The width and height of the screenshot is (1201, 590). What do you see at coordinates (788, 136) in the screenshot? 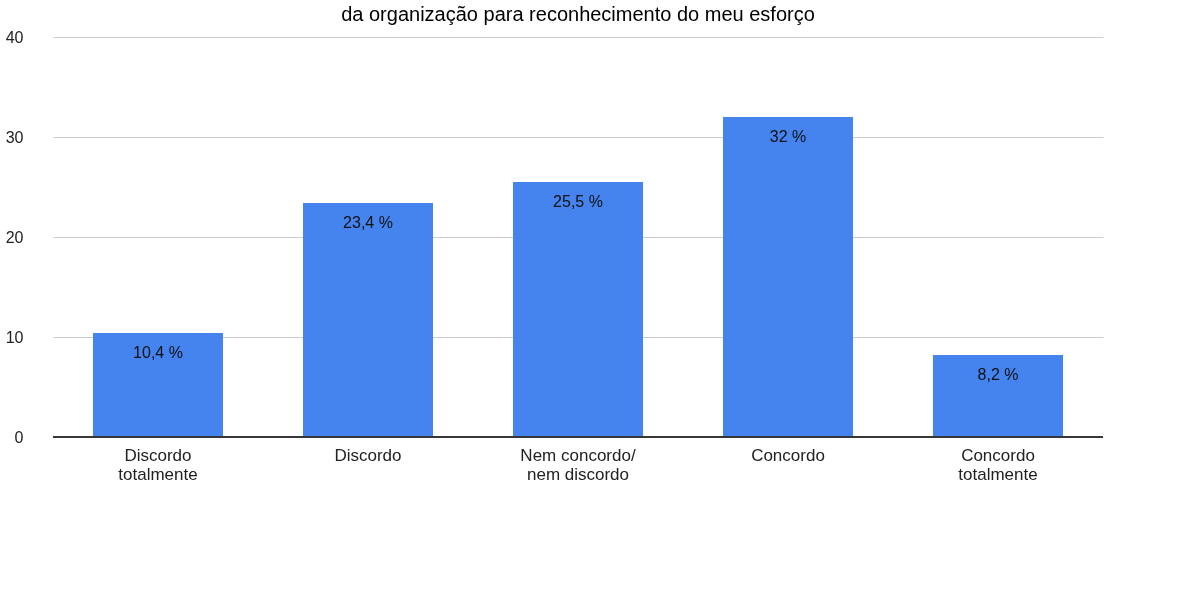
I see `data-label: 32 %` at bounding box center [788, 136].